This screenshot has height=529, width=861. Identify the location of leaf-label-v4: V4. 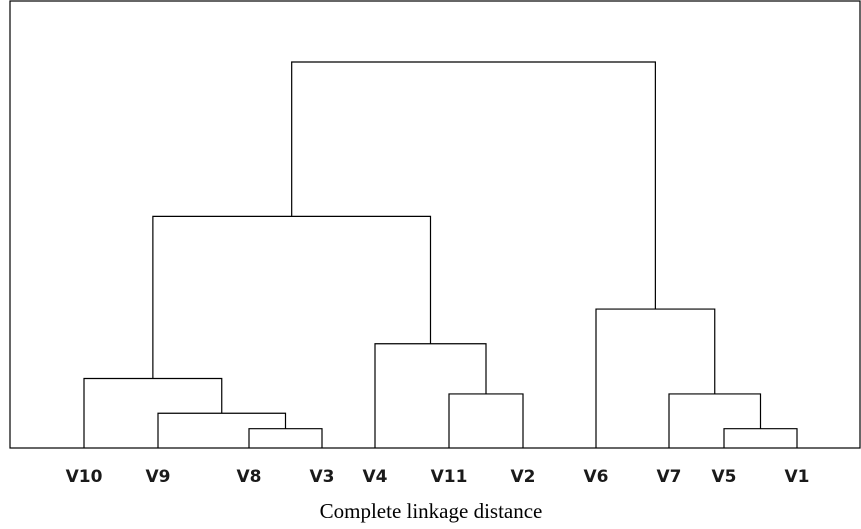
(375, 477).